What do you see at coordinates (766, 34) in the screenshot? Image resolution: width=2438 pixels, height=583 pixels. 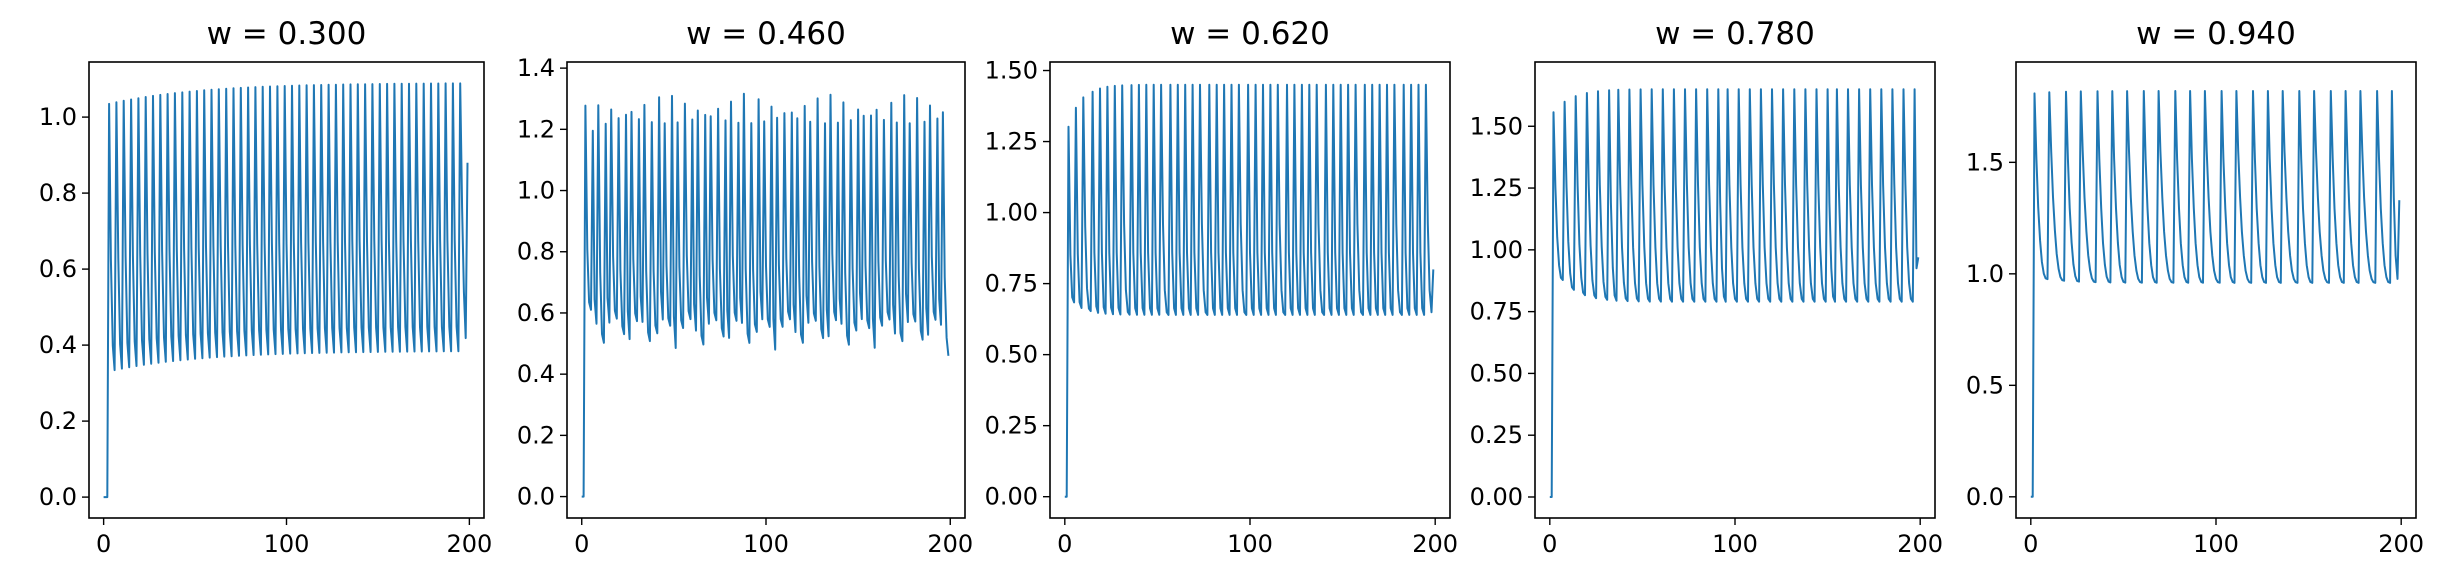 I see `panel-title: w = 0.460` at bounding box center [766, 34].